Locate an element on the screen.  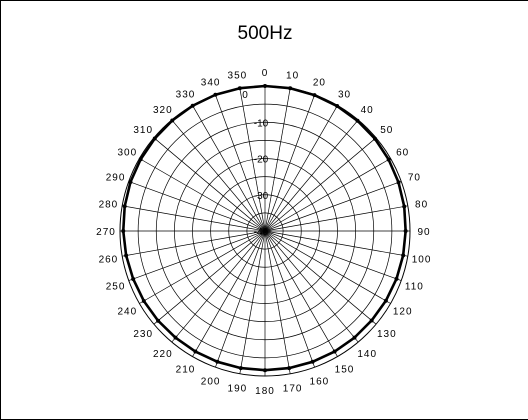
angle-tick-label: 190 is located at coordinates (238, 389).